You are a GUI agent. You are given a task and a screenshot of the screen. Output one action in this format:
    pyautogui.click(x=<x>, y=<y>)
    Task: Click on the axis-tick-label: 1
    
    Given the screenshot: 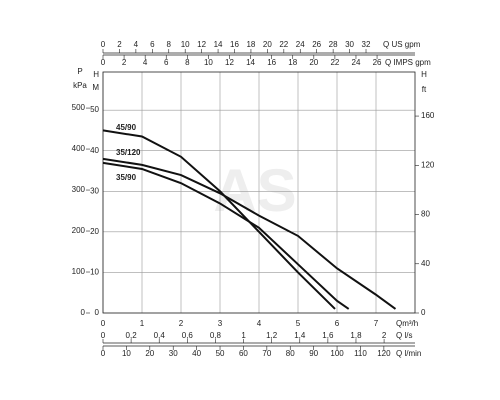 What is the action you would take?
    pyautogui.click(x=243, y=335)
    